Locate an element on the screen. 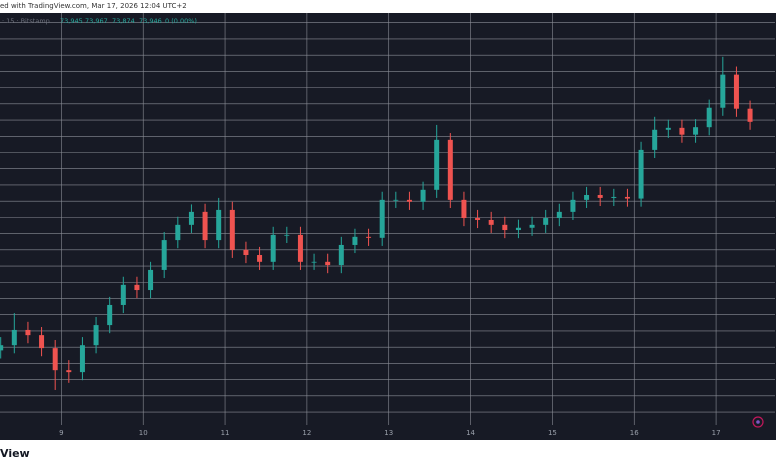 This screenshot has height=470, width=780. watermark-icon is located at coordinates (758, 422).